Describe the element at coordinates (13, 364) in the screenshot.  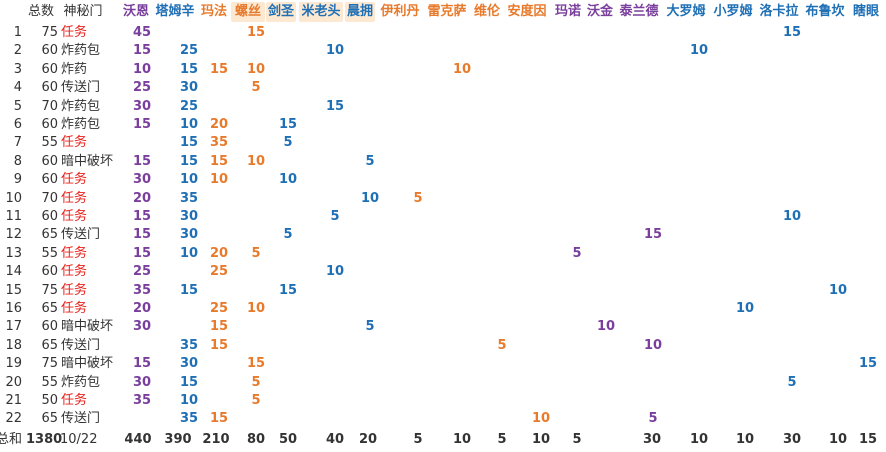
I see `row-number: 19` at that location.